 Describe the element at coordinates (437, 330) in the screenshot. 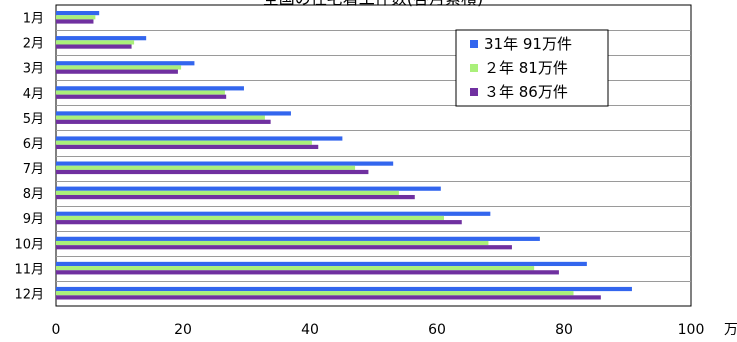

I see `x-tick-label: 60` at that location.